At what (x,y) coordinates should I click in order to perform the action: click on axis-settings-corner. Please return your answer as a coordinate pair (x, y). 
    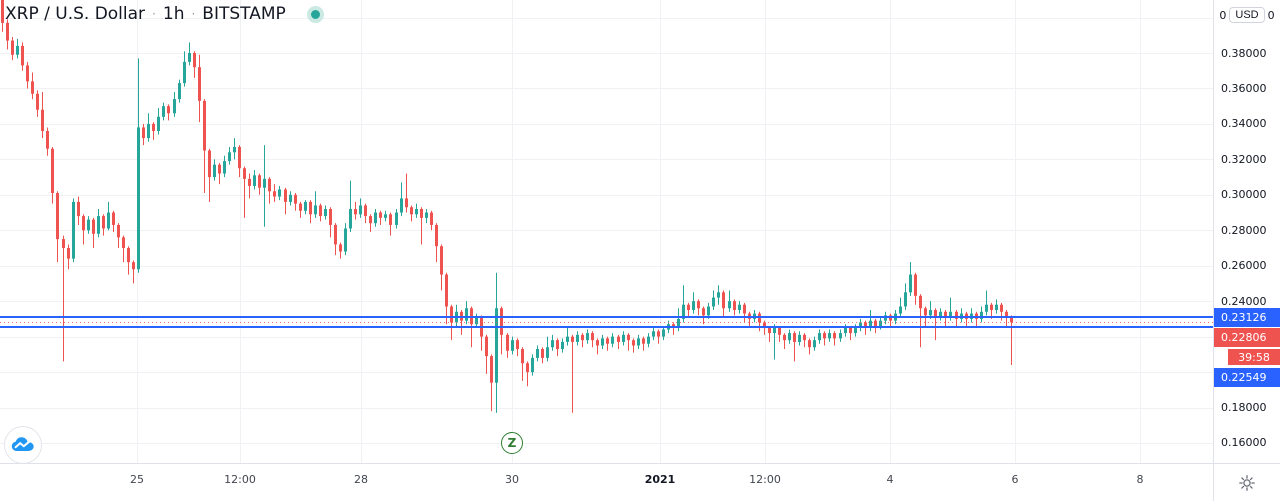
    Looking at the image, I should click on (1246, 482).